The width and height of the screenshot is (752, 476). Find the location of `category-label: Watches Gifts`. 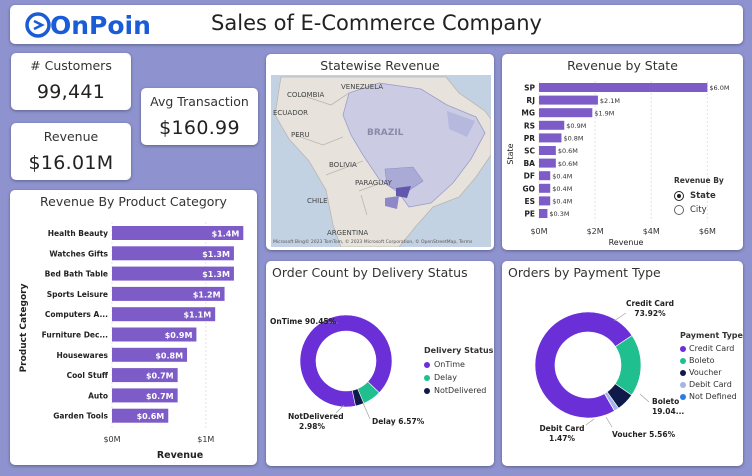

category-label: Watches Gifts is located at coordinates (78, 253).